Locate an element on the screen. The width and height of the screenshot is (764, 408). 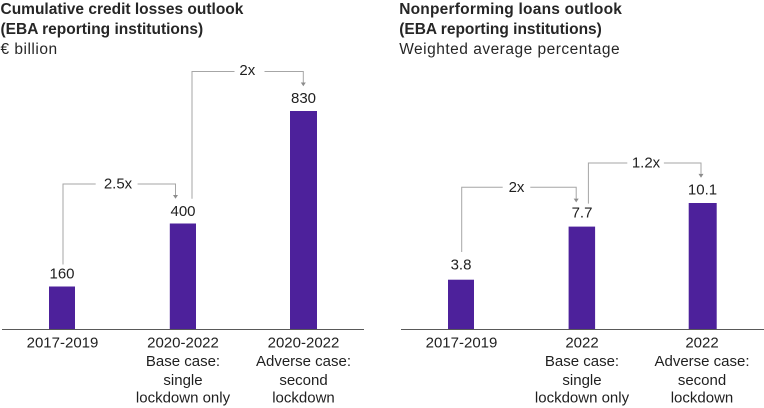
svg-text: 160 is located at coordinates (61, 273).